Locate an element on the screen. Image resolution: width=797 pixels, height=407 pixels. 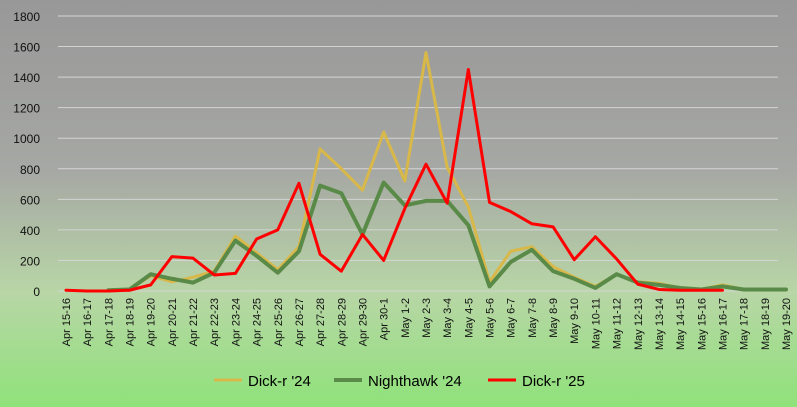
x-tick-label: Apr 20-21 is located at coordinates (173, 322).